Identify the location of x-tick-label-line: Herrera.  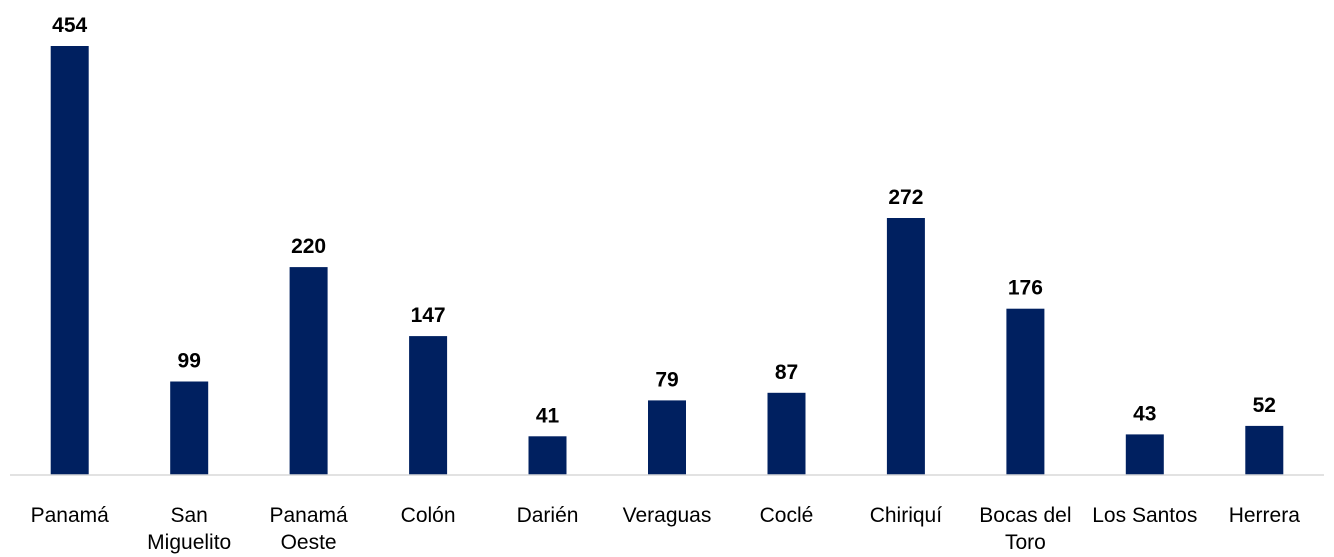
(1265, 515).